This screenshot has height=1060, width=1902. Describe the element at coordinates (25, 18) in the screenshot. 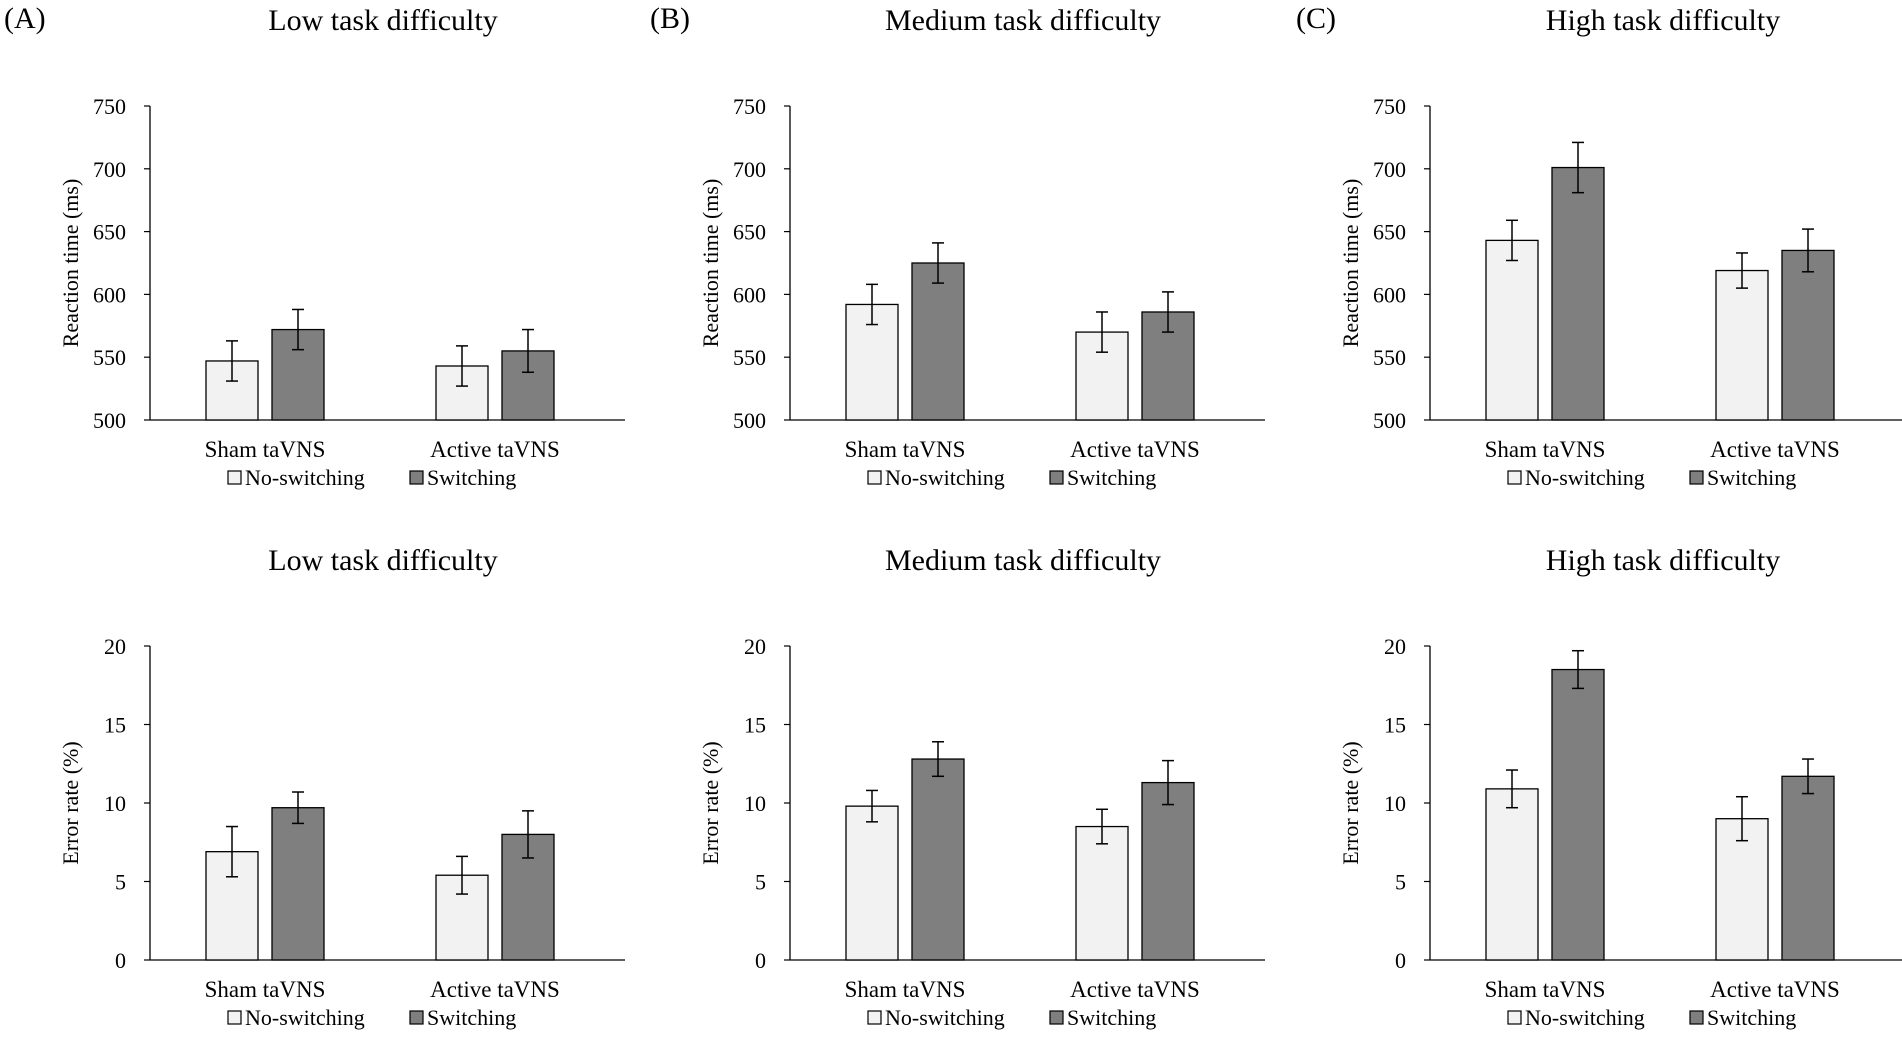

I see `panel-label-a: (A)` at that location.